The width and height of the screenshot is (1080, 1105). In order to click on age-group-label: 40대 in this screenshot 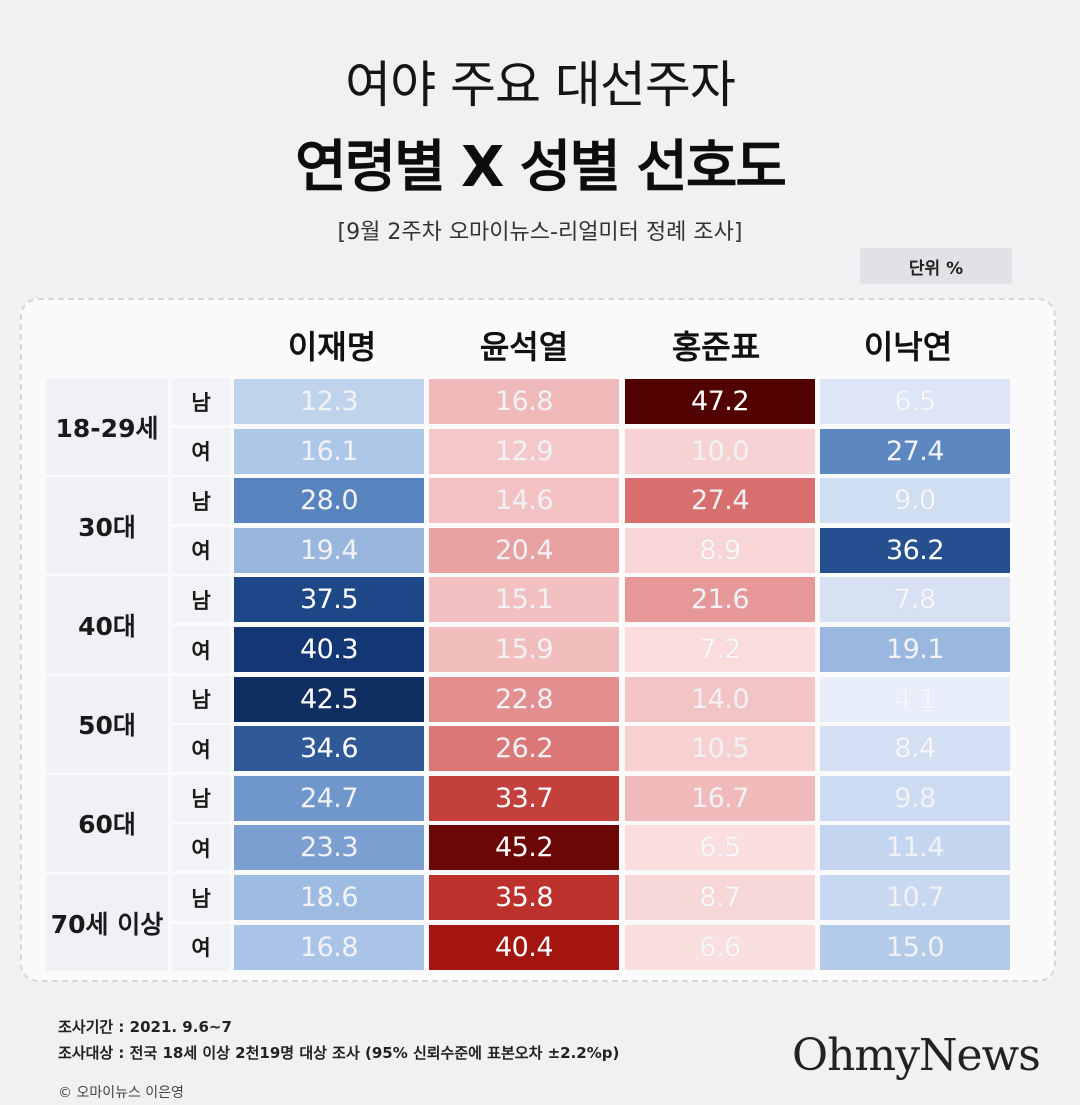, I will do `click(107, 625)`.